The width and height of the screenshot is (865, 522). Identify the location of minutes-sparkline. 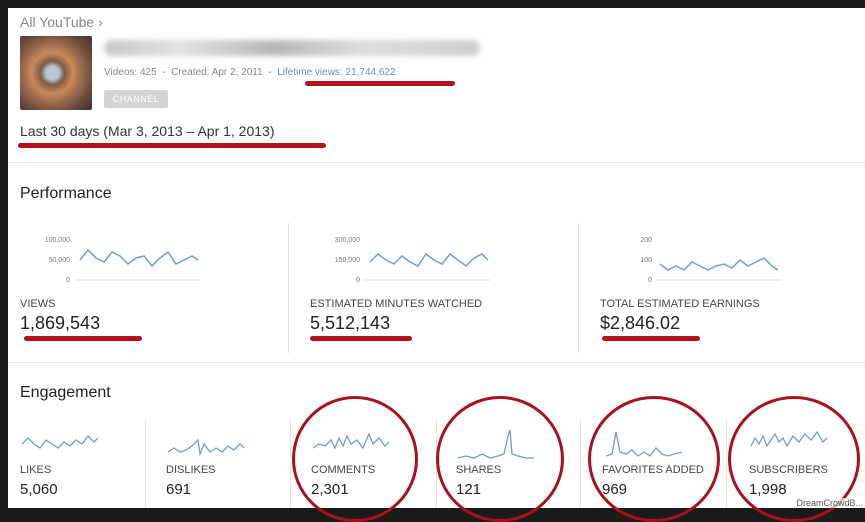
(427, 266).